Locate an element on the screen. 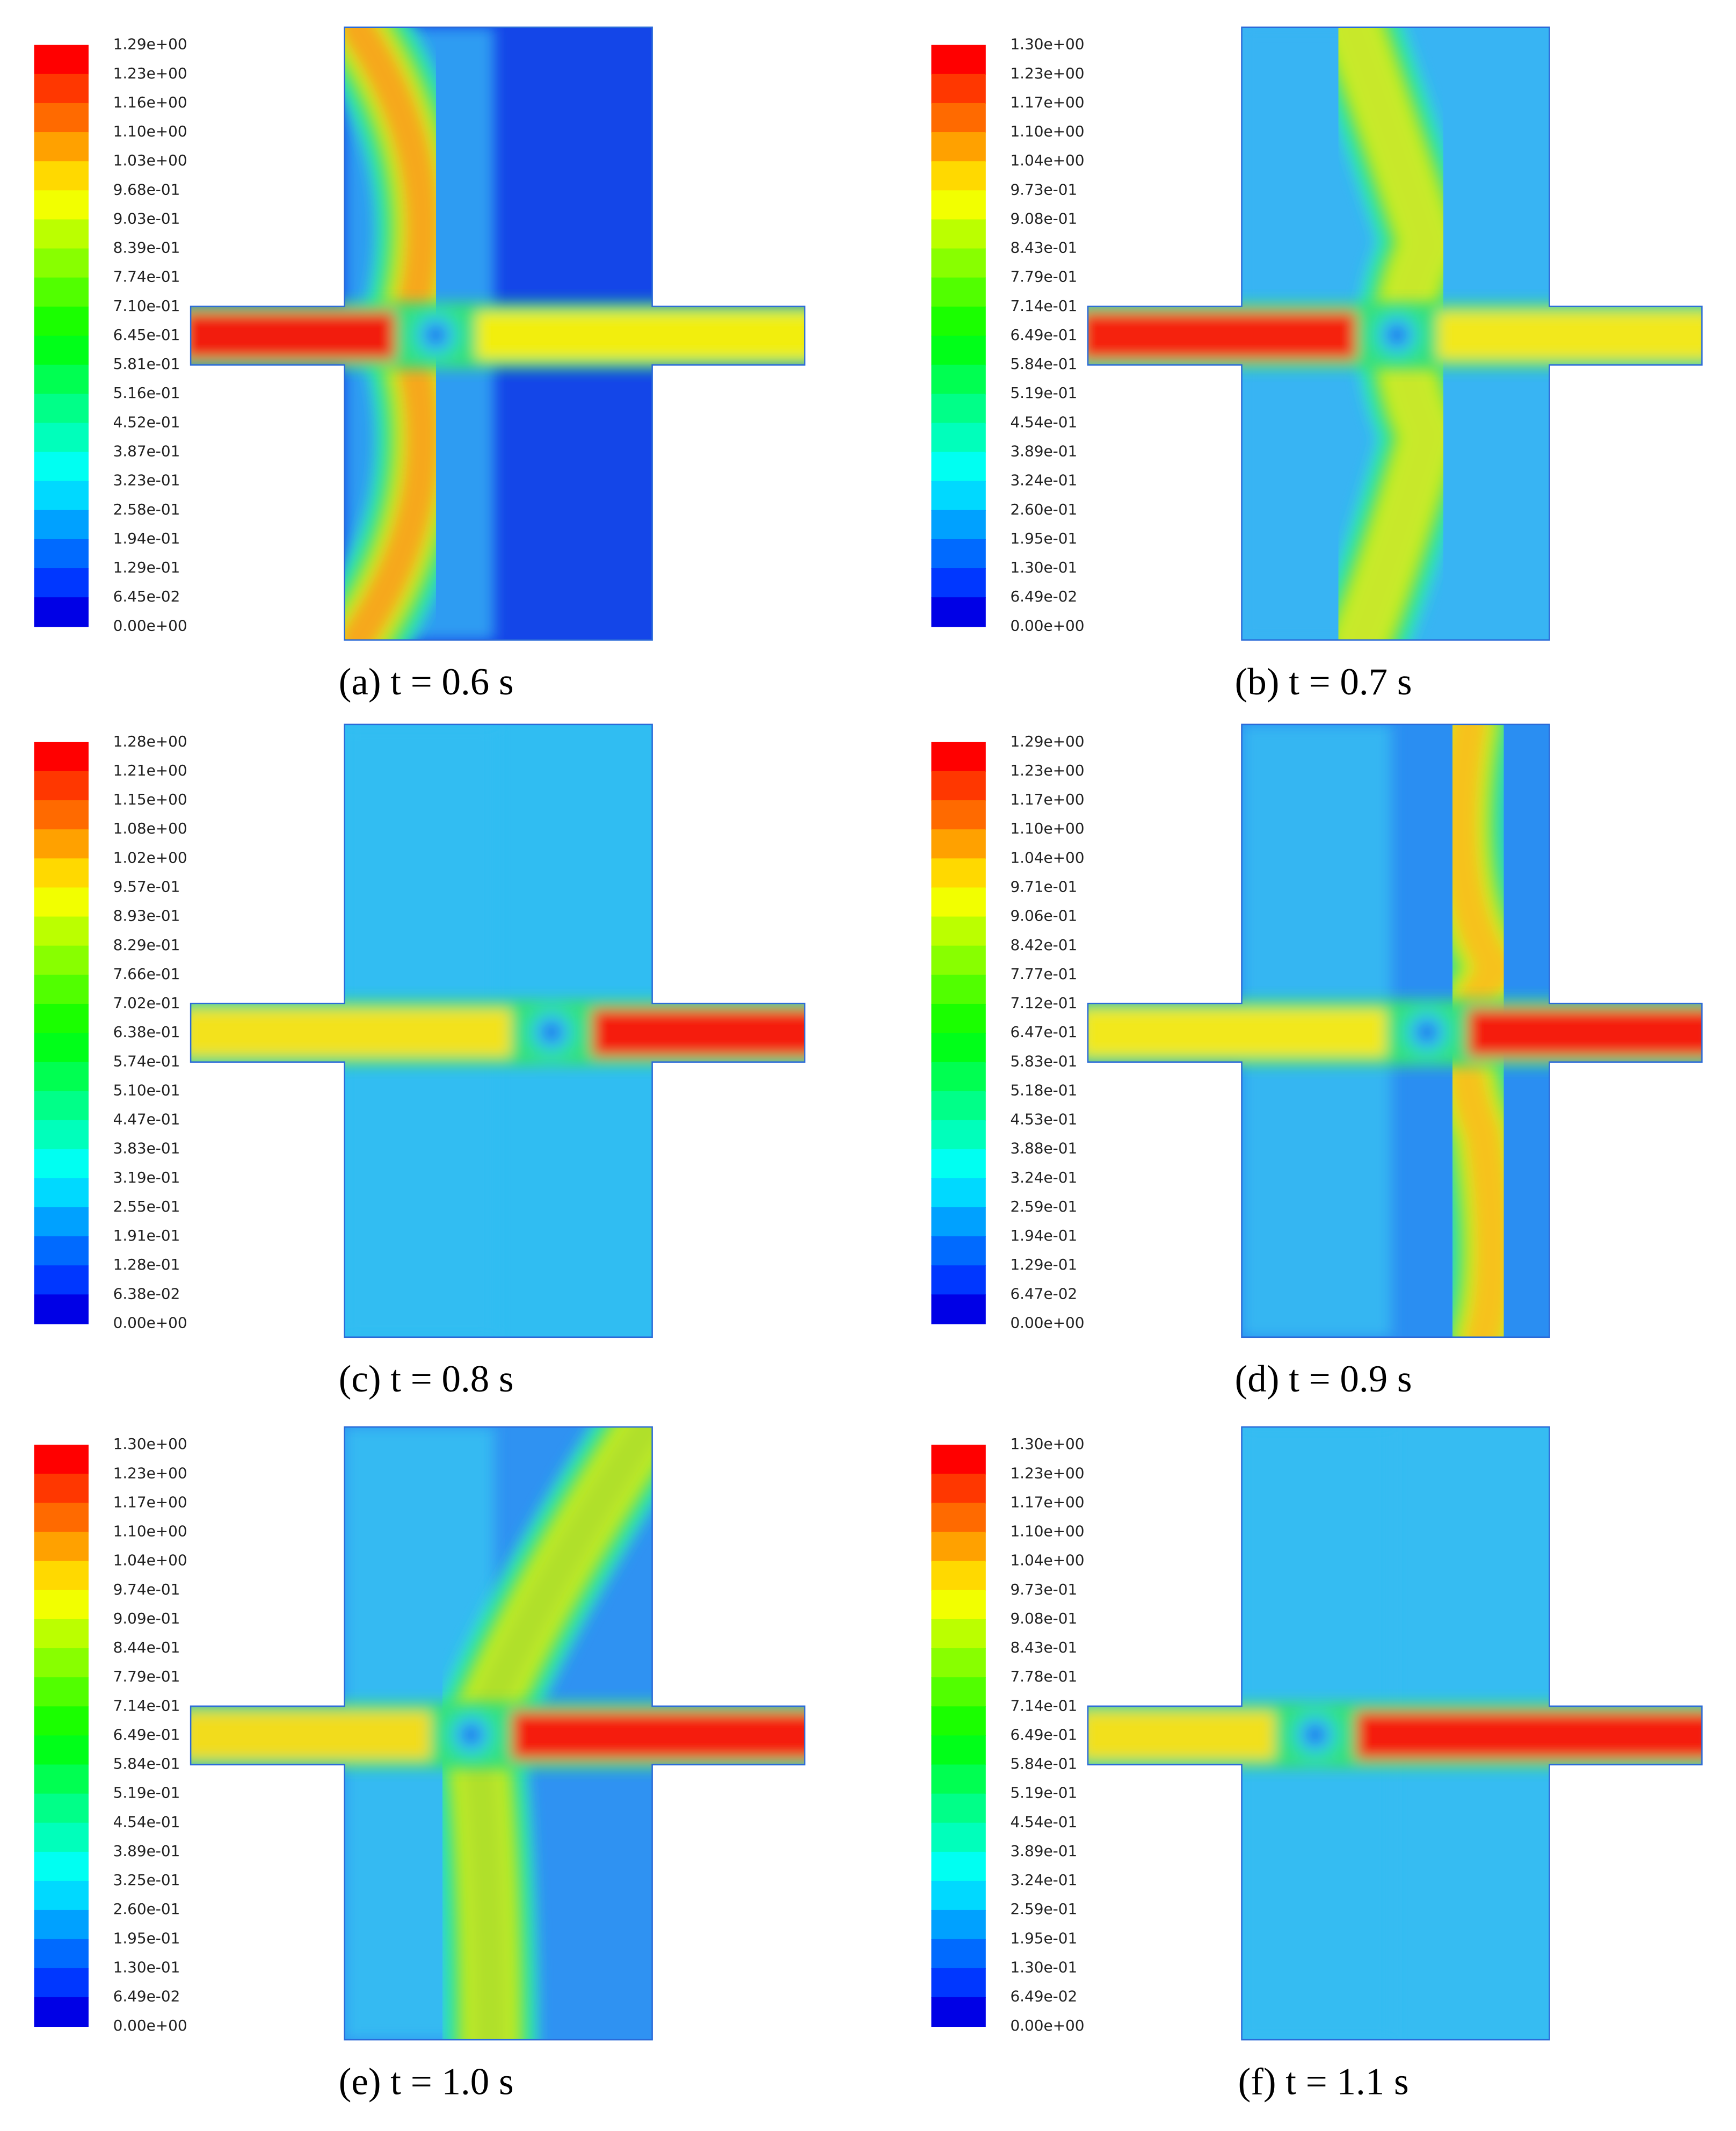  colorbar-label: 1.04e+00 is located at coordinates (1047, 857).